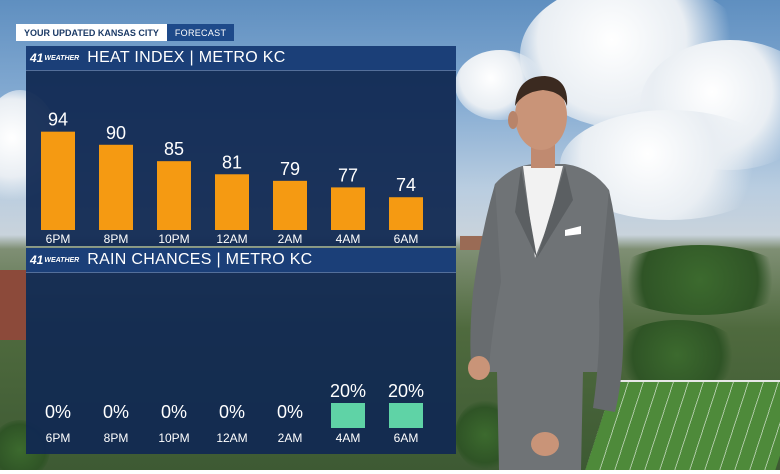 This screenshot has height=474, width=780. Describe the element at coordinates (58, 239) in the screenshot. I see `heat-index-time-label: 6PM` at that location.